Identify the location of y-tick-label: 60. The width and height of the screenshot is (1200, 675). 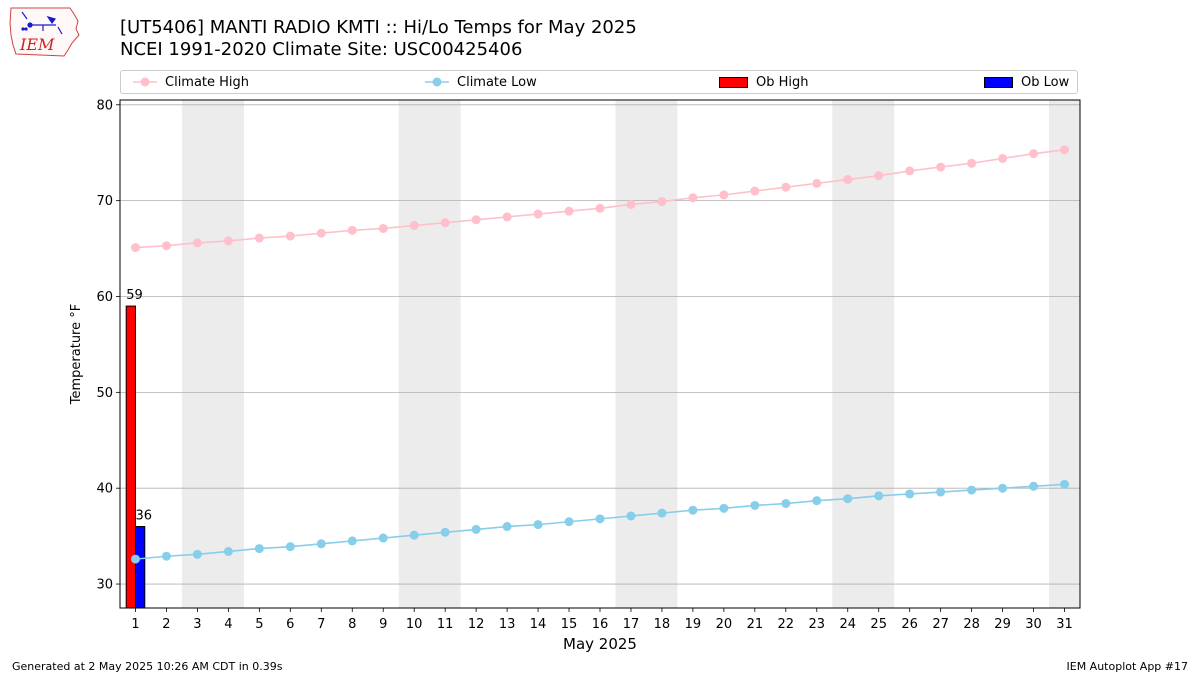
(104, 297).